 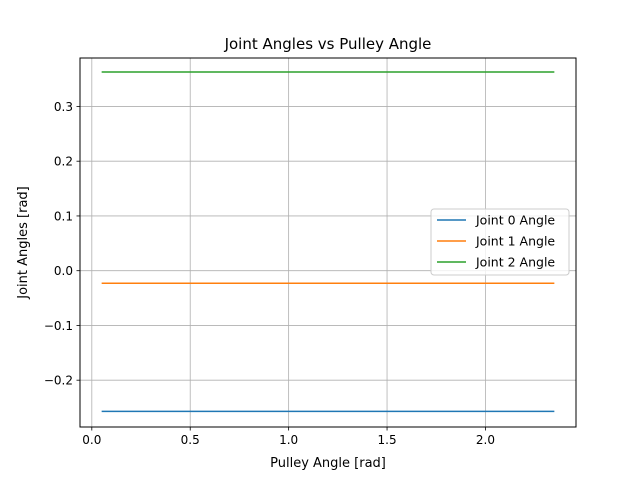 I want to click on y-axis-label: Joint Angles [rad], so click(x=23, y=242).